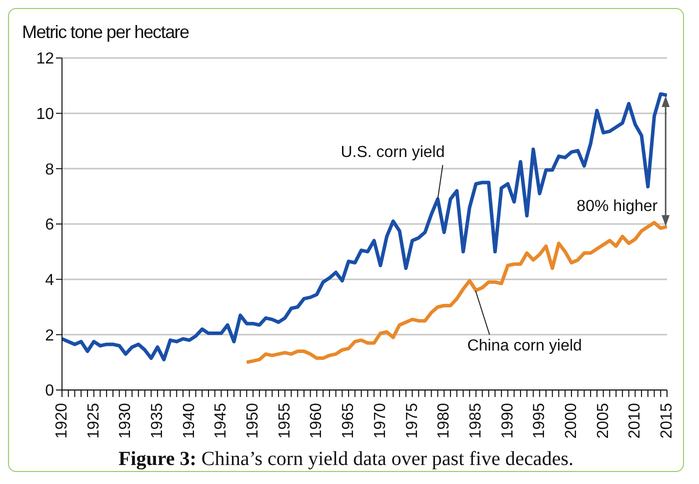 This screenshot has width=699, height=484. Describe the element at coordinates (49, 225) in the screenshot. I see `y-tick-label: 6` at that location.